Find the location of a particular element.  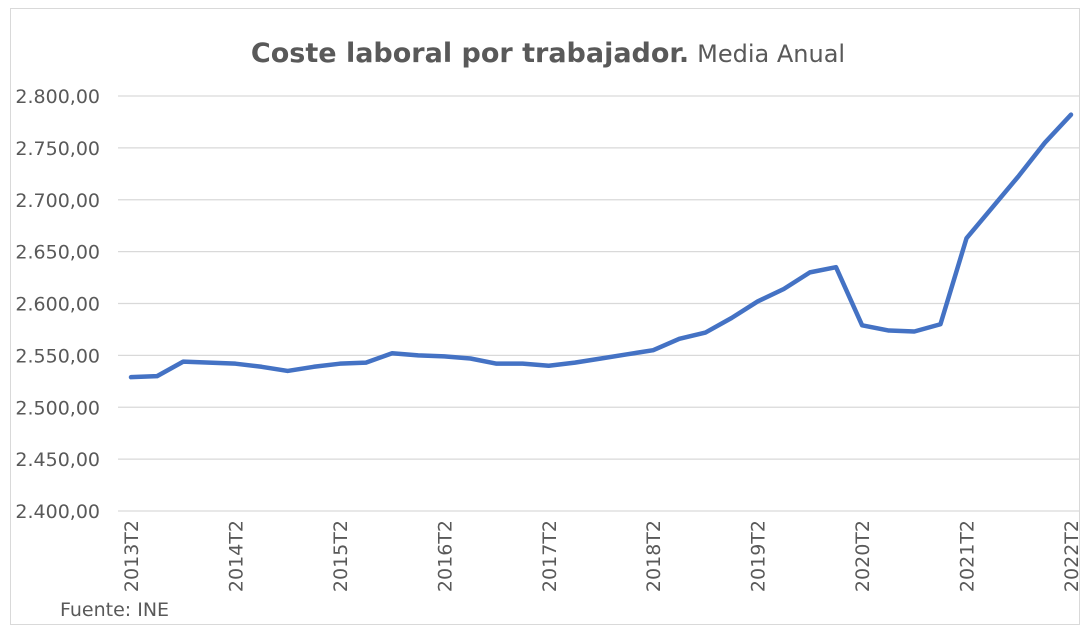

x-tick-label: 2022T2 is located at coordinates (1071, 556).